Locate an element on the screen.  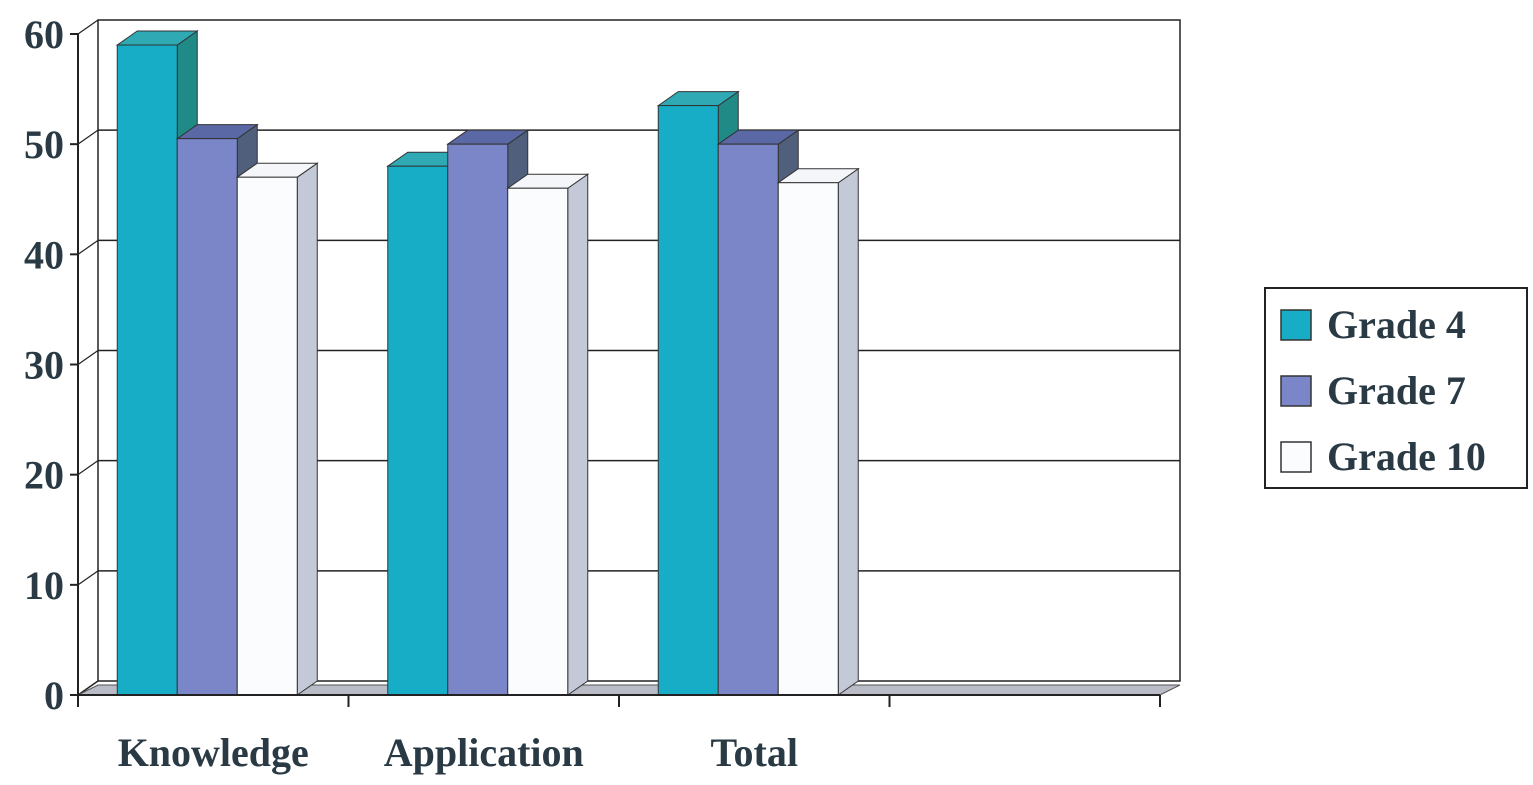
legend-label: Grade 10 is located at coordinates (1406, 456).